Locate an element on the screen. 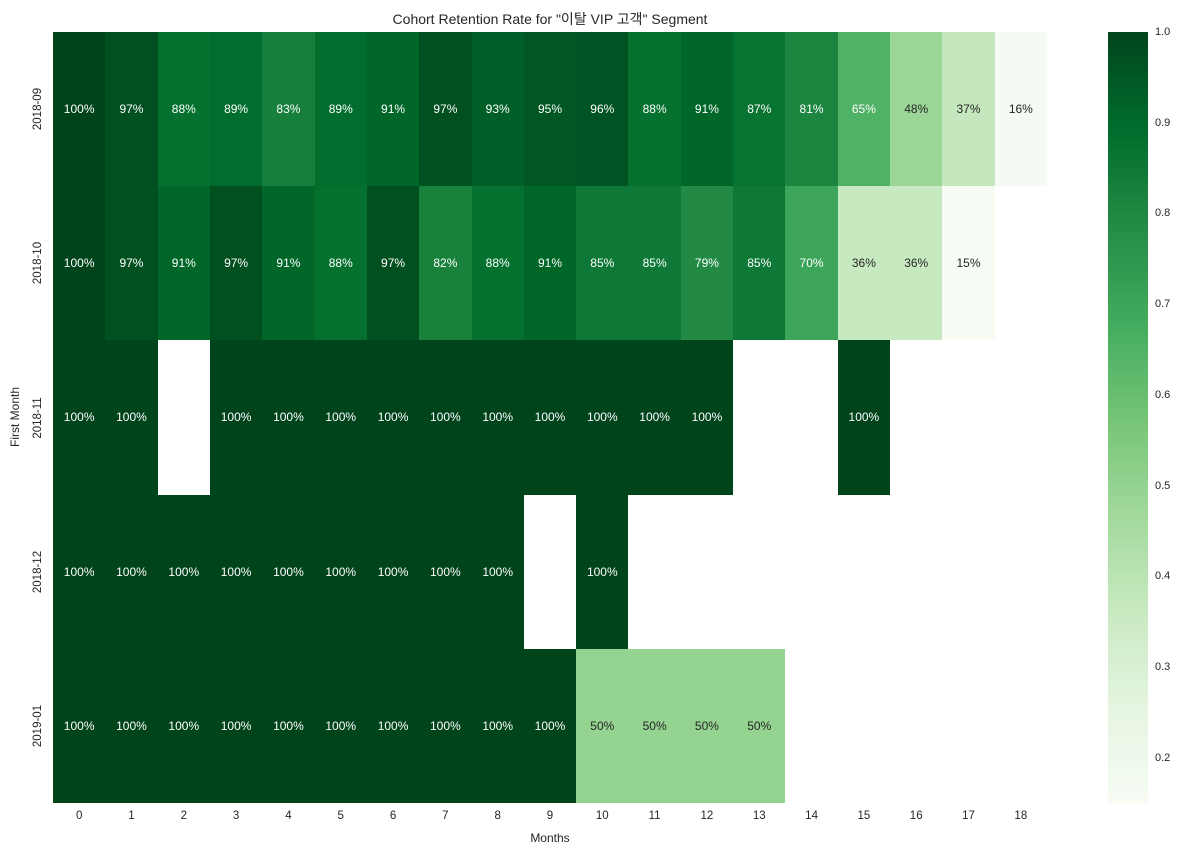  heatmap-cell: 65% is located at coordinates (864, 109).